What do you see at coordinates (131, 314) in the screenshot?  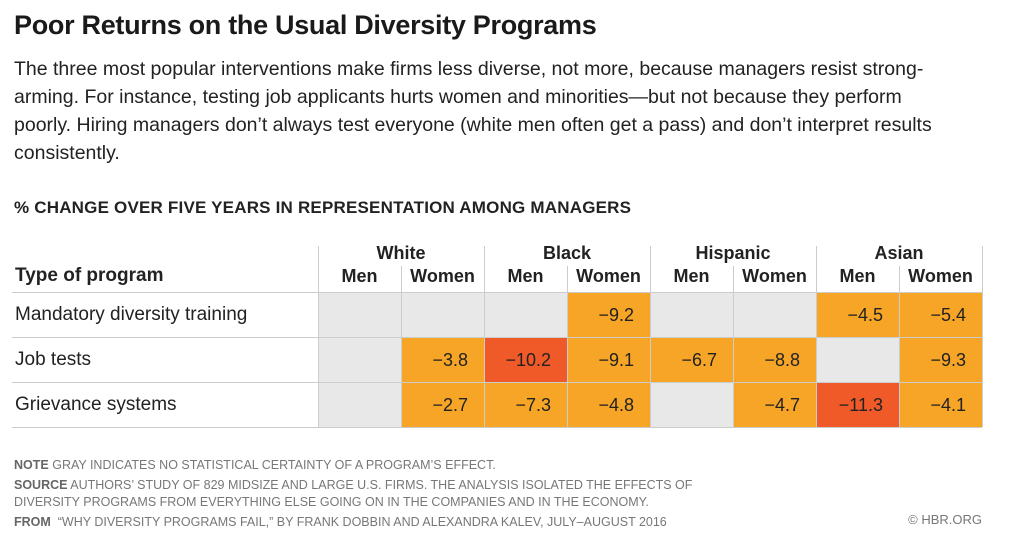 I see `row-label: Mandatory diversity training` at bounding box center [131, 314].